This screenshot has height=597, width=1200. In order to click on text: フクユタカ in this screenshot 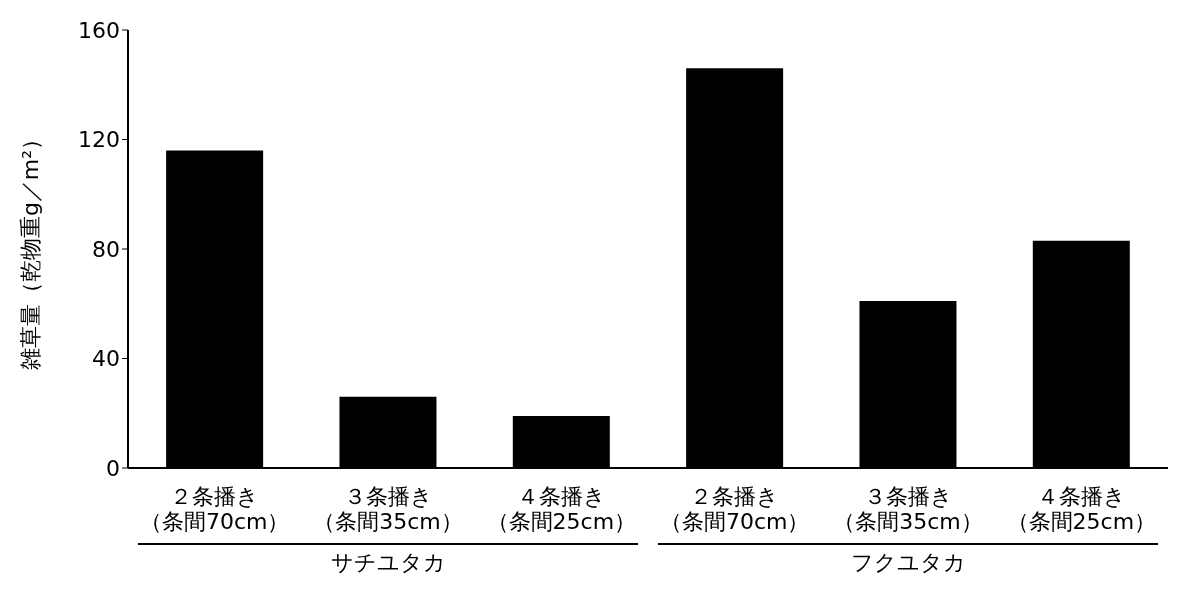, I will do `click(908, 563)`.